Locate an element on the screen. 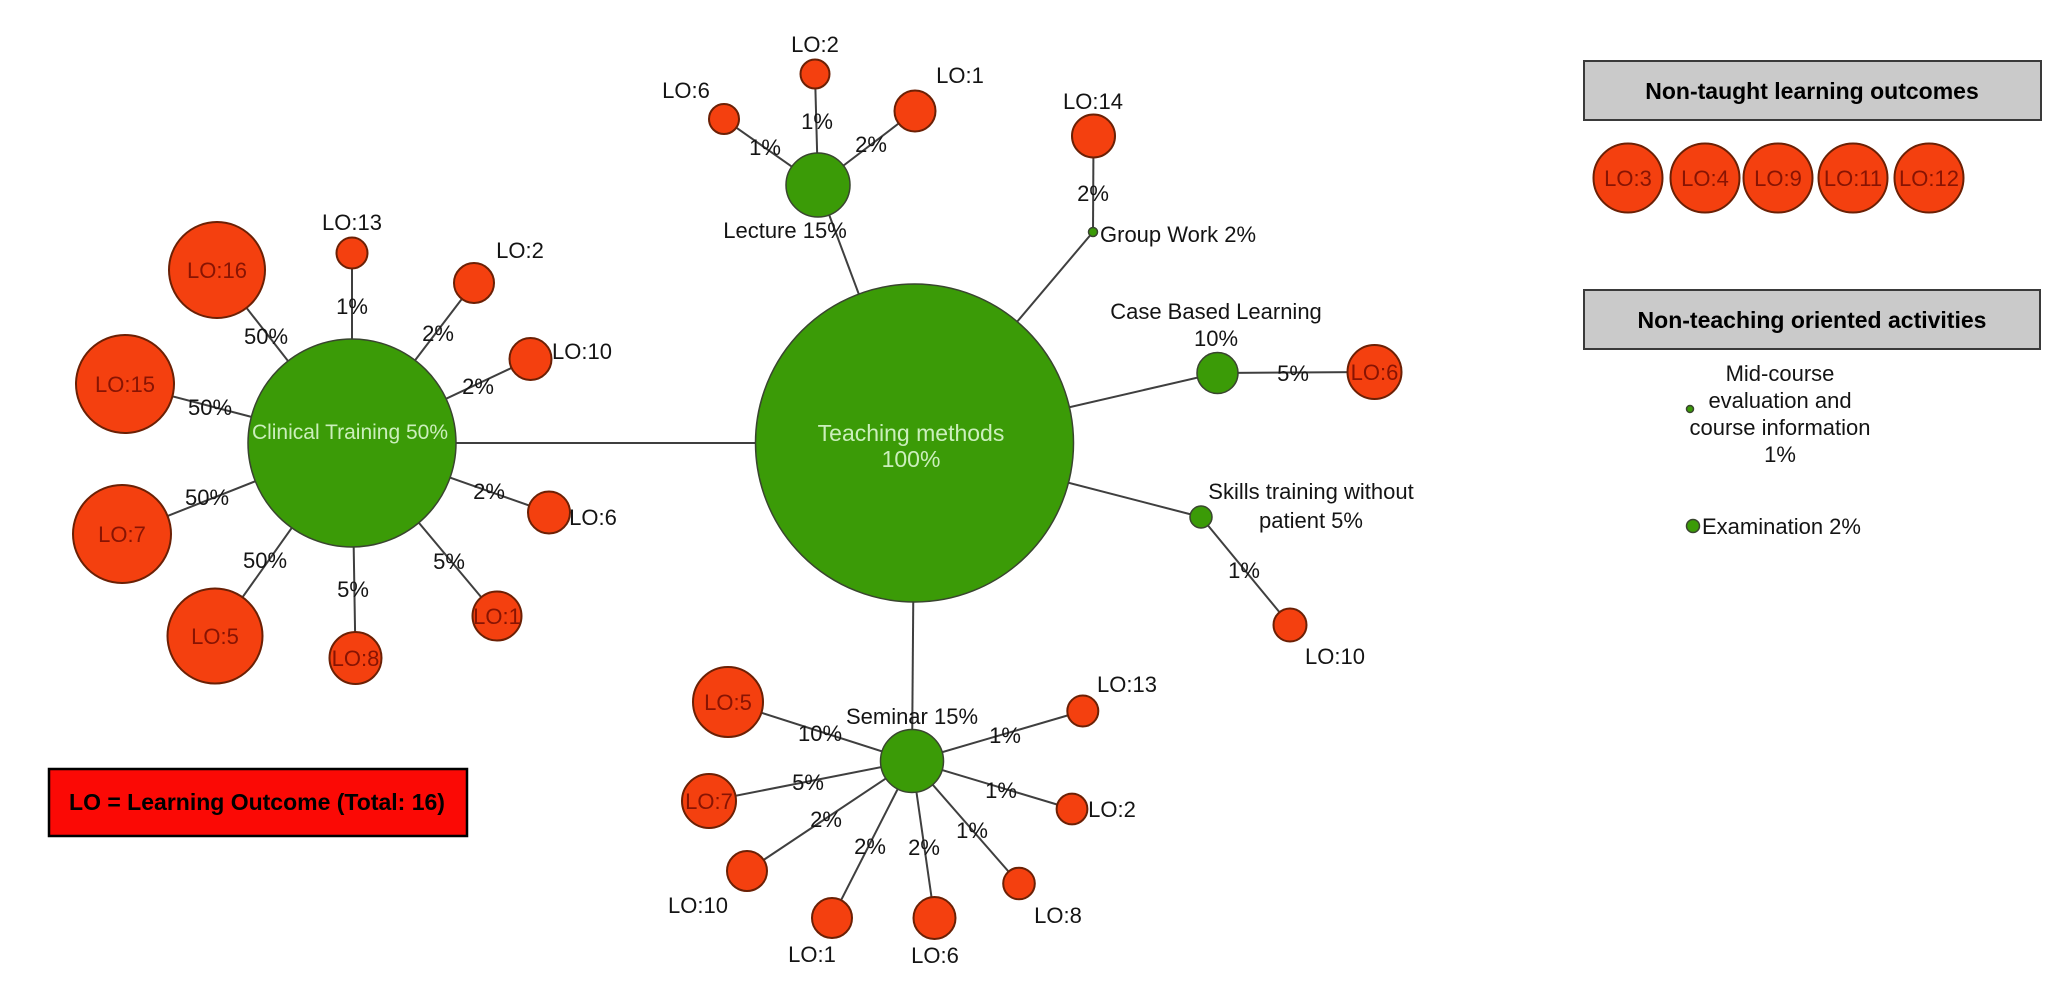 The height and width of the screenshot is (1001, 2059). svg-text: Case Based Learning is located at coordinates (1216, 311).